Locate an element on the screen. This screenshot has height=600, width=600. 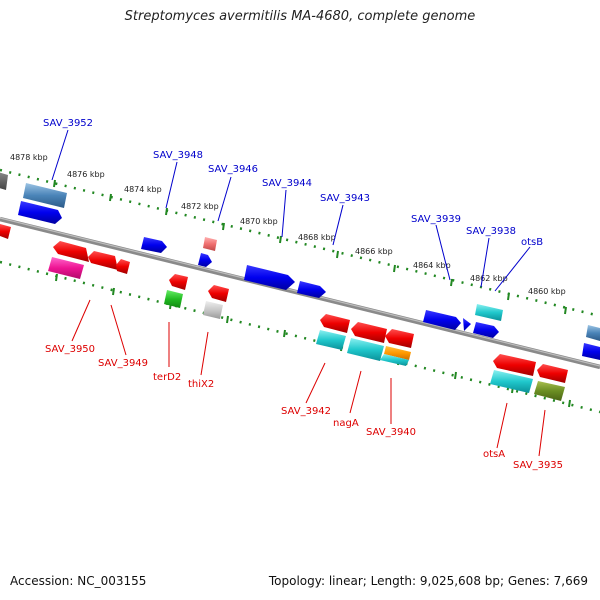
gene-feature-blue-edge is located at coordinates (591, 351).